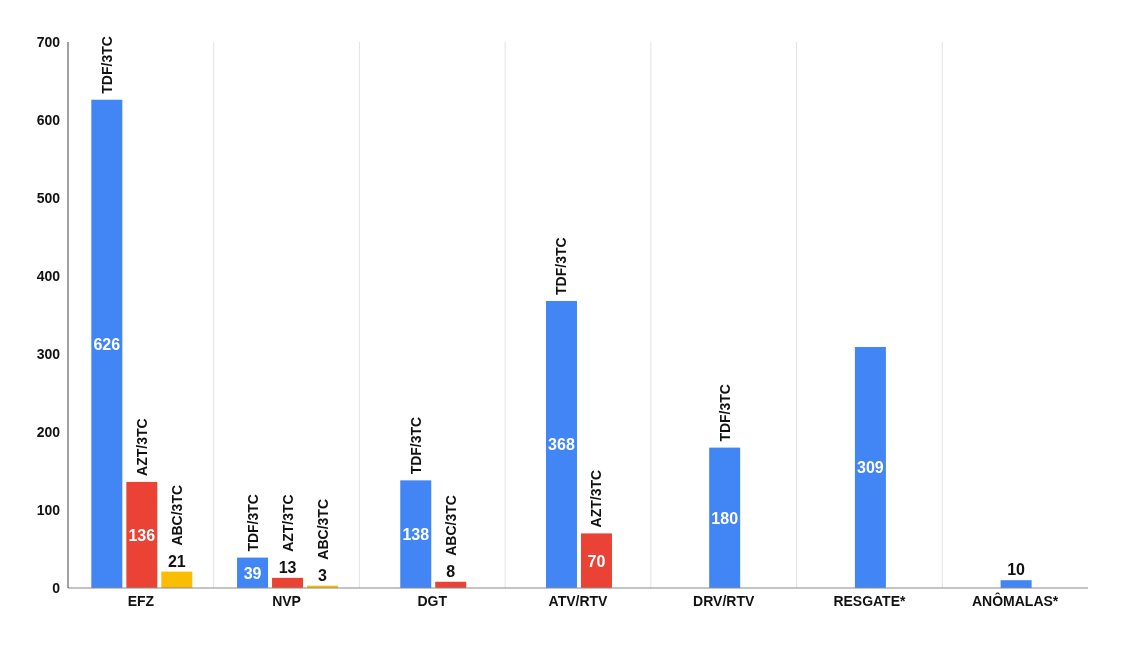  What do you see at coordinates (561, 445) in the screenshot?
I see `data-label: 368` at bounding box center [561, 445].